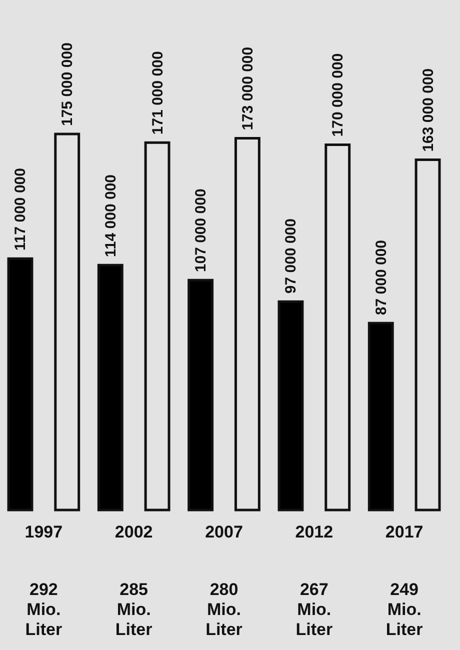  Describe the element at coordinates (381, 278) in the screenshot. I see `data-label: 87 000 000` at that location.